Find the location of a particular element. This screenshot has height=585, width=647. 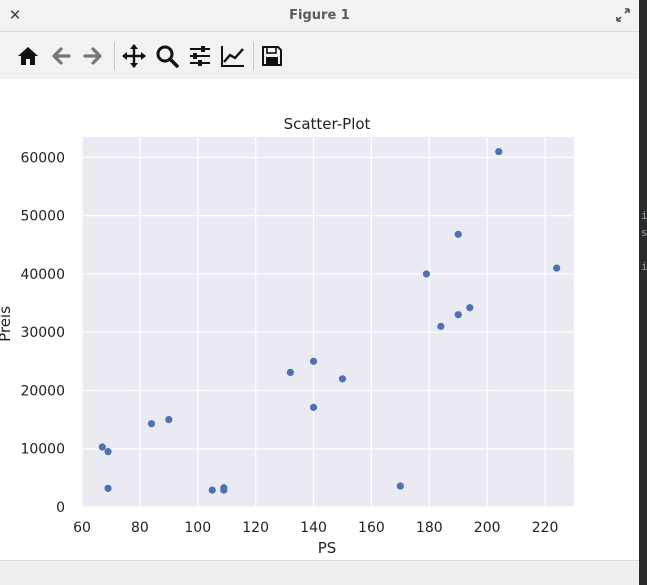

chart-title: Scatter-Plot is located at coordinates (327, 124).